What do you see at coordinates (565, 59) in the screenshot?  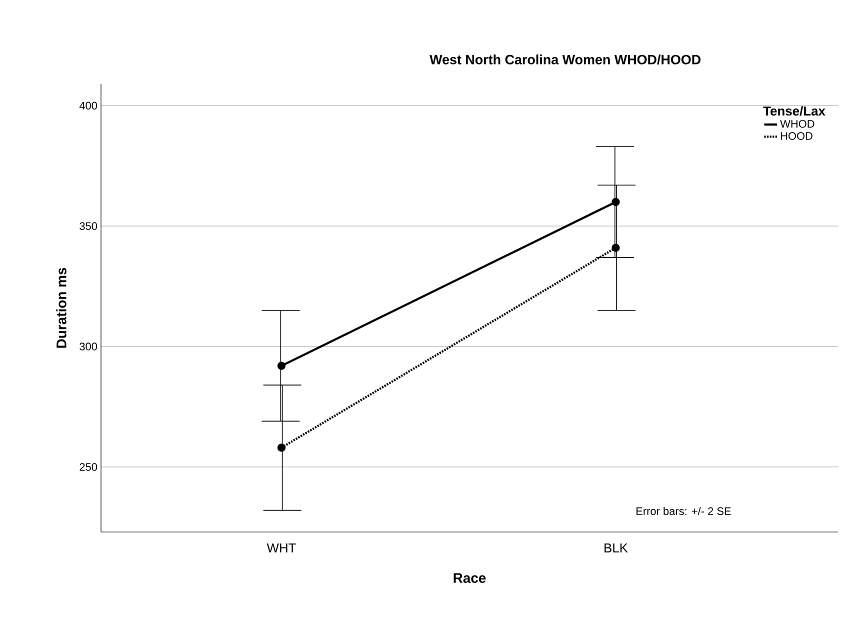 I see `chart-title: West North Carolina Women WHOD/HOOD` at bounding box center [565, 59].